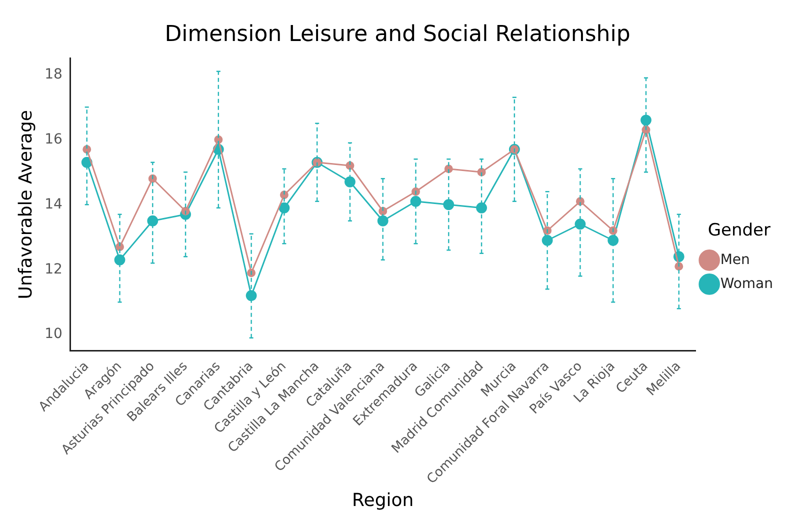 The width and height of the screenshot is (801, 524). Describe the element at coordinates (53, 334) in the screenshot. I see `y-tick-label: 10` at that location.